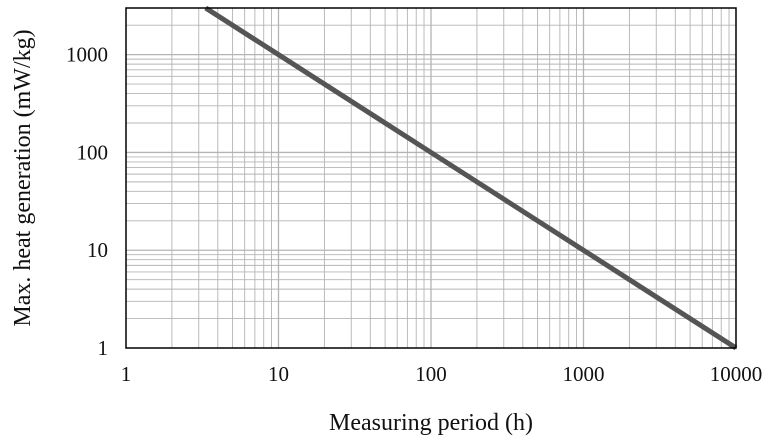  I want to click on y-axis-label: Max. heat generation (mW/kg), so click(23, 177).